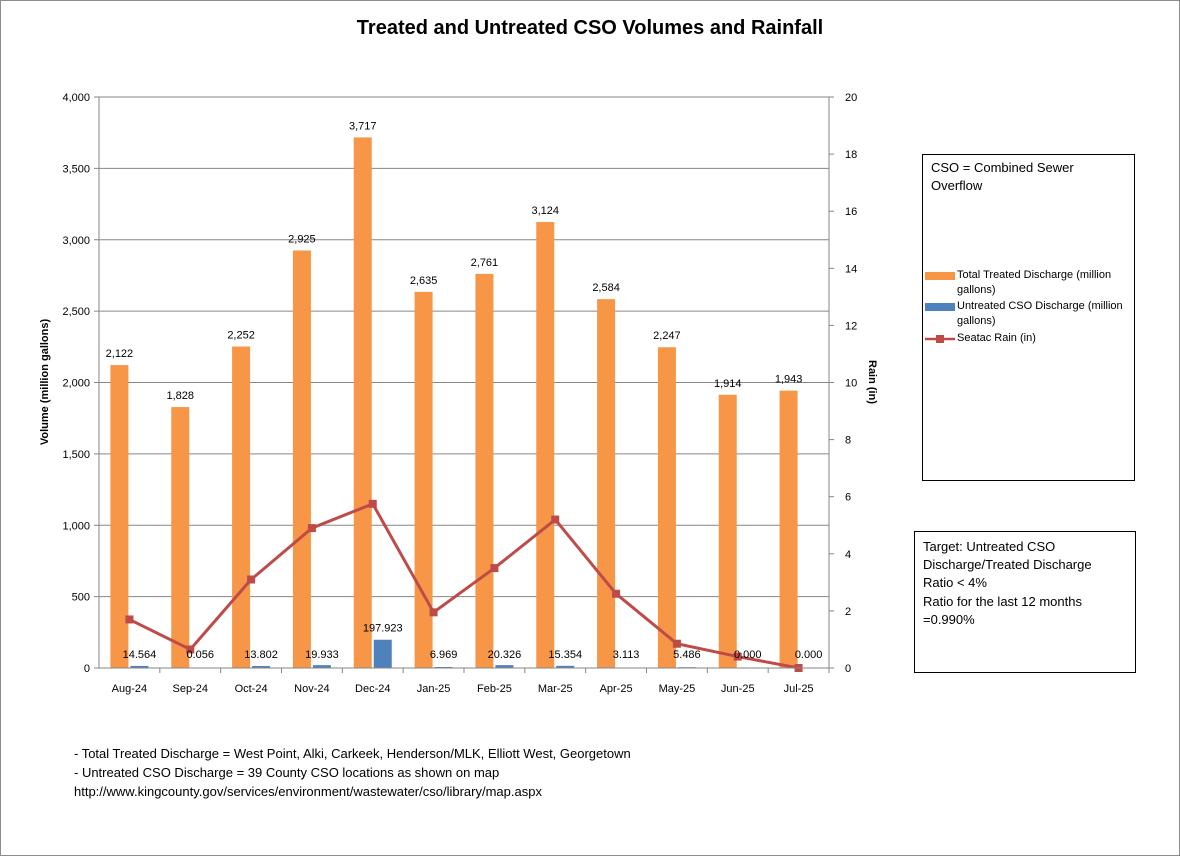  Describe the element at coordinates (1002, 610) in the screenshot. I see `ratio-line: Ratio for the last 12 months =0.990%` at that location.